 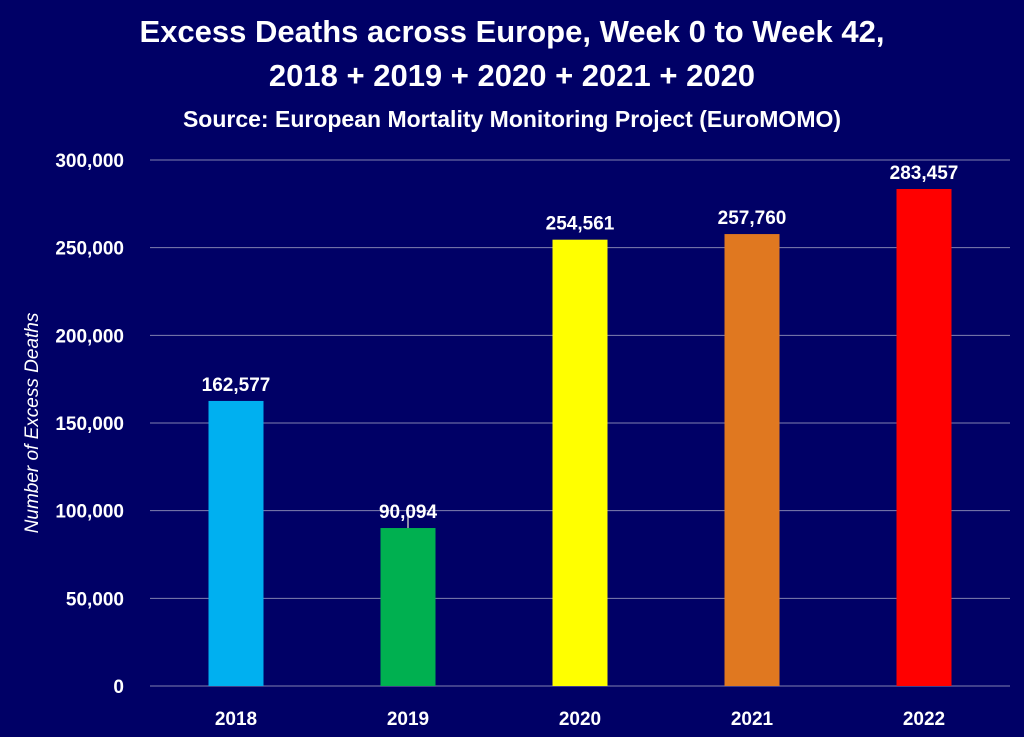 What do you see at coordinates (89, 512) in the screenshot?
I see `y-tick-label: 100,000` at bounding box center [89, 512].